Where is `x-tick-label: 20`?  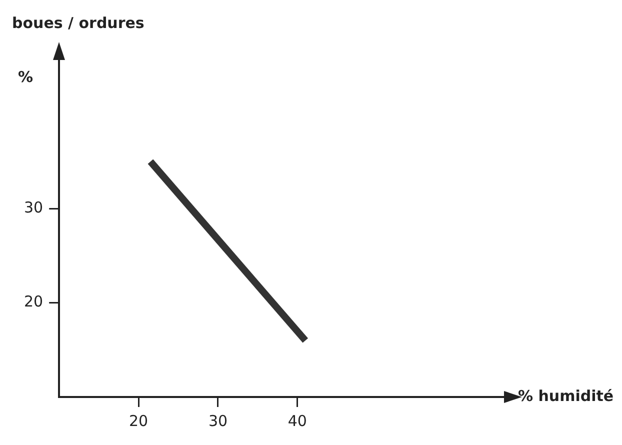
x-tick-label: 20 is located at coordinates (138, 421).